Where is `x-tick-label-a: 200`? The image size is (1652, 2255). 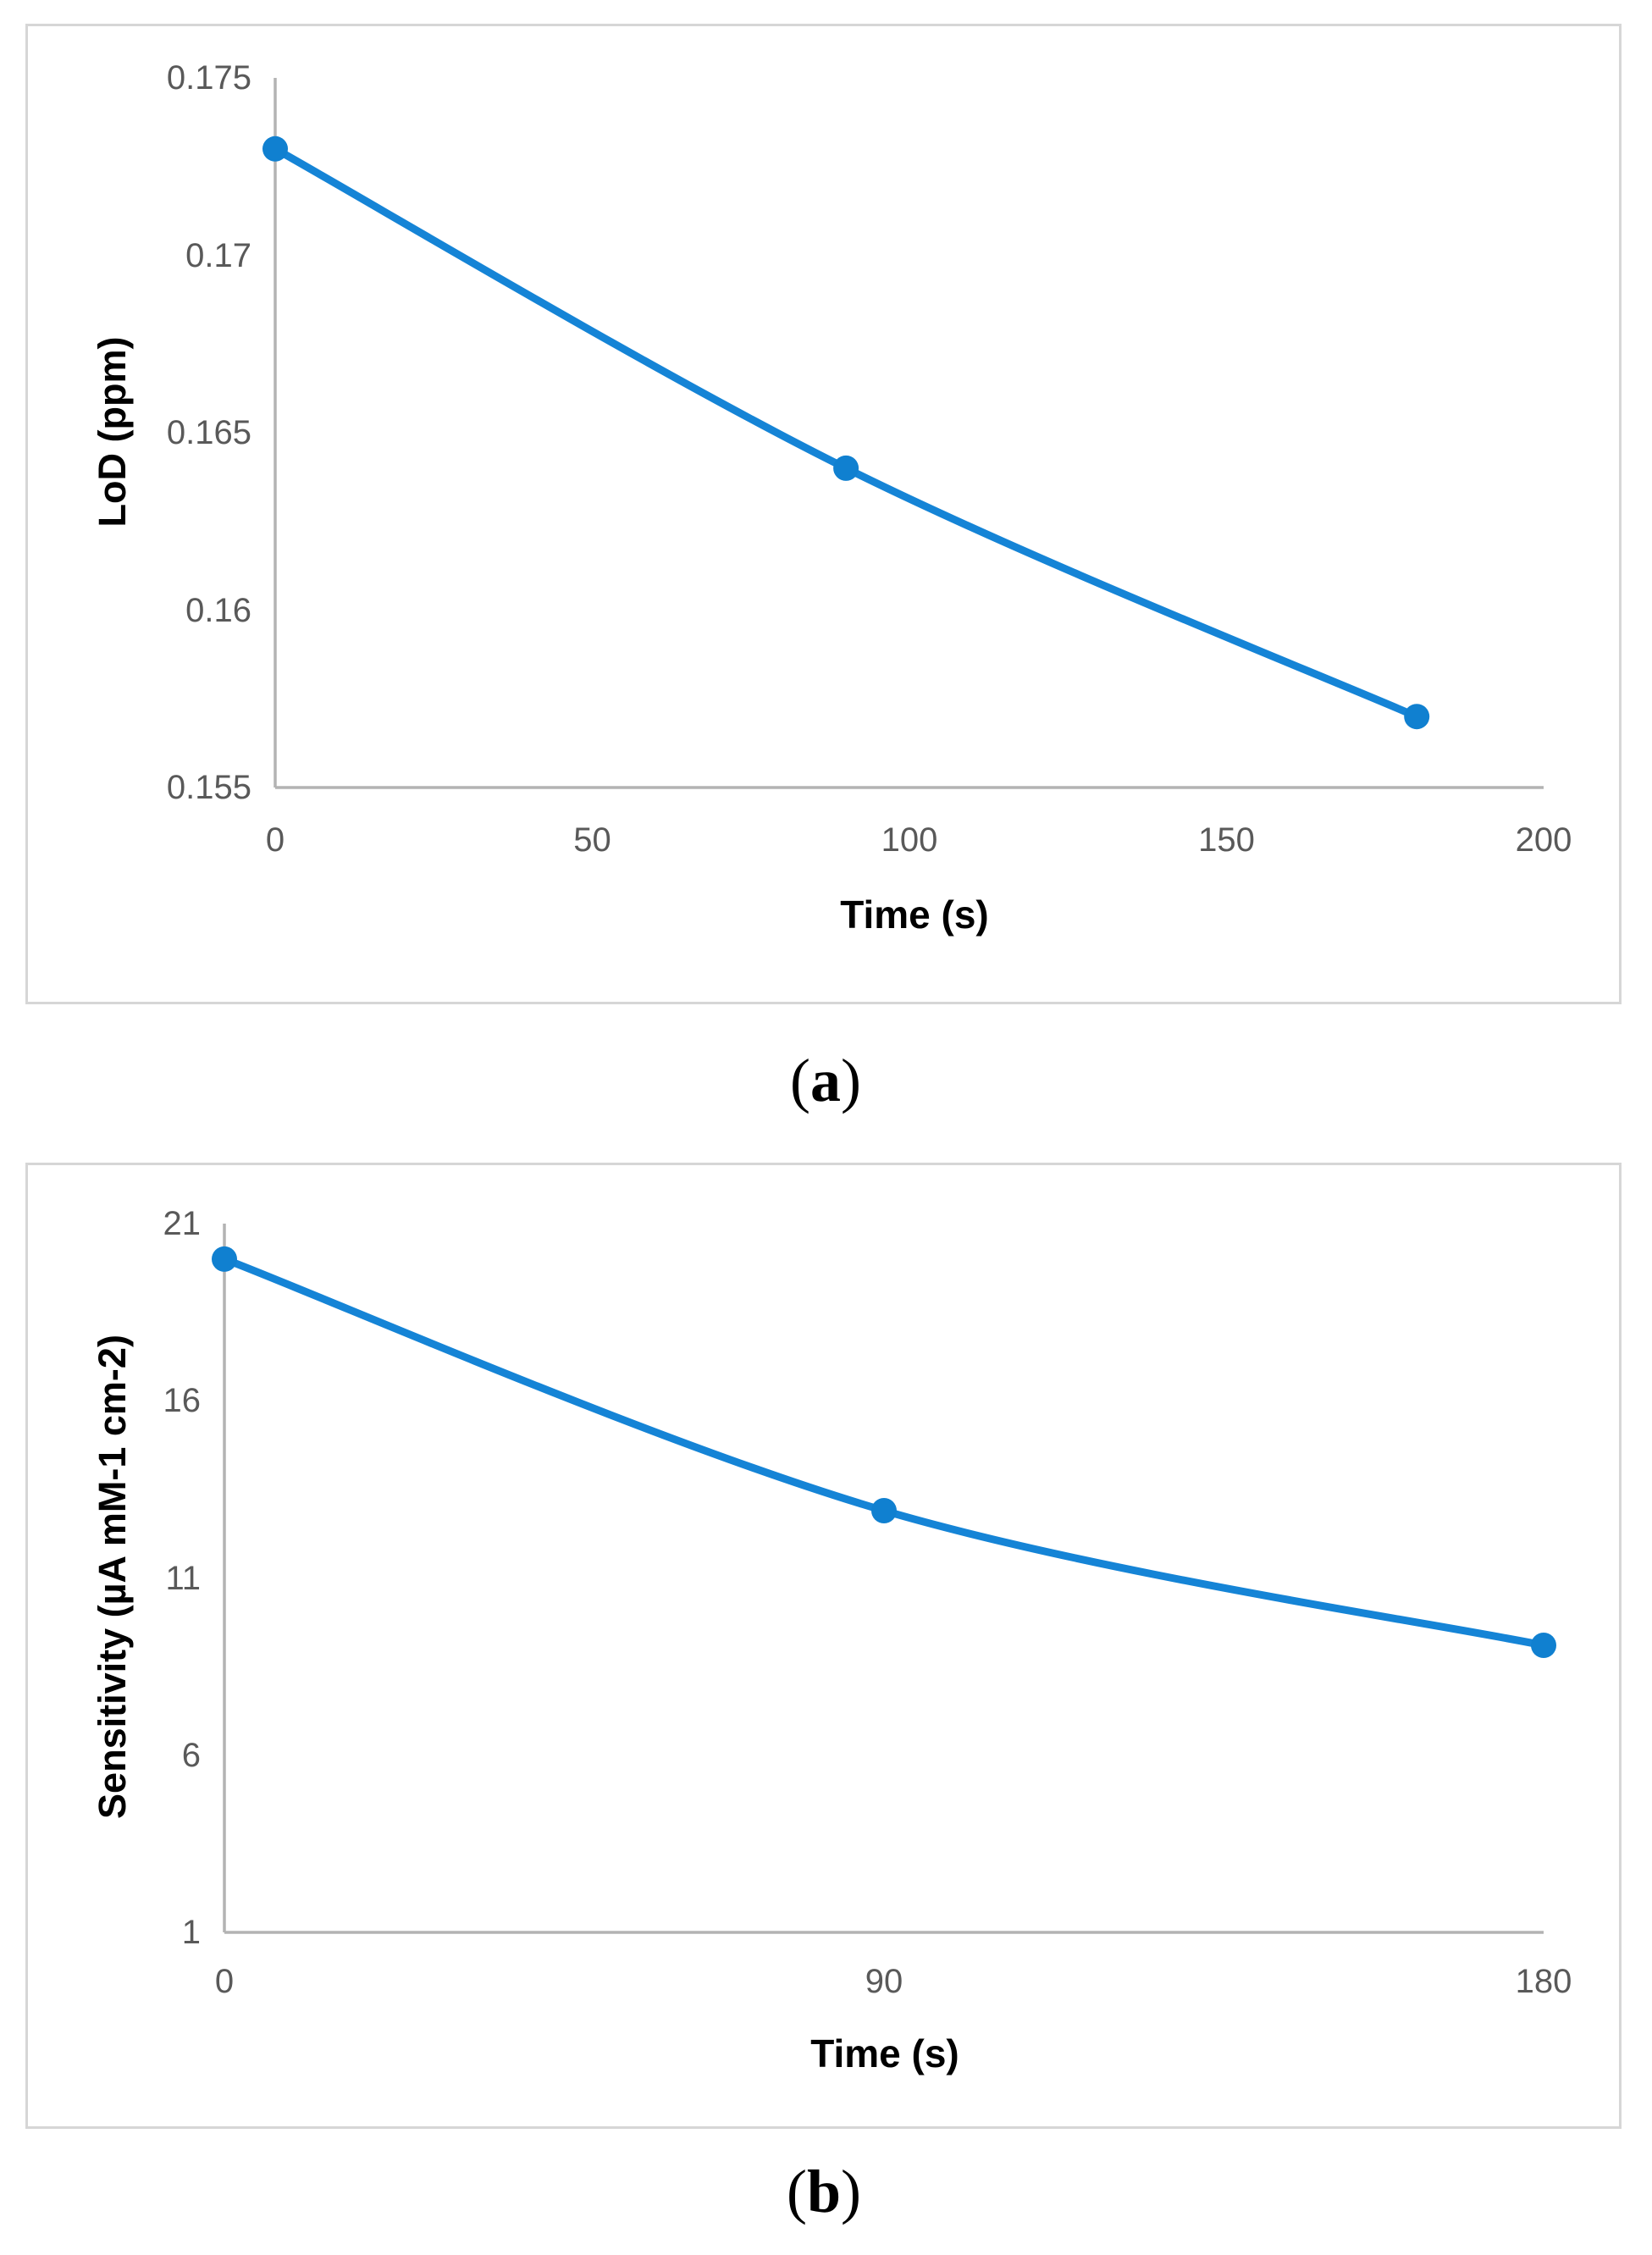 x-tick-label-a: 200 is located at coordinates (1544, 840).